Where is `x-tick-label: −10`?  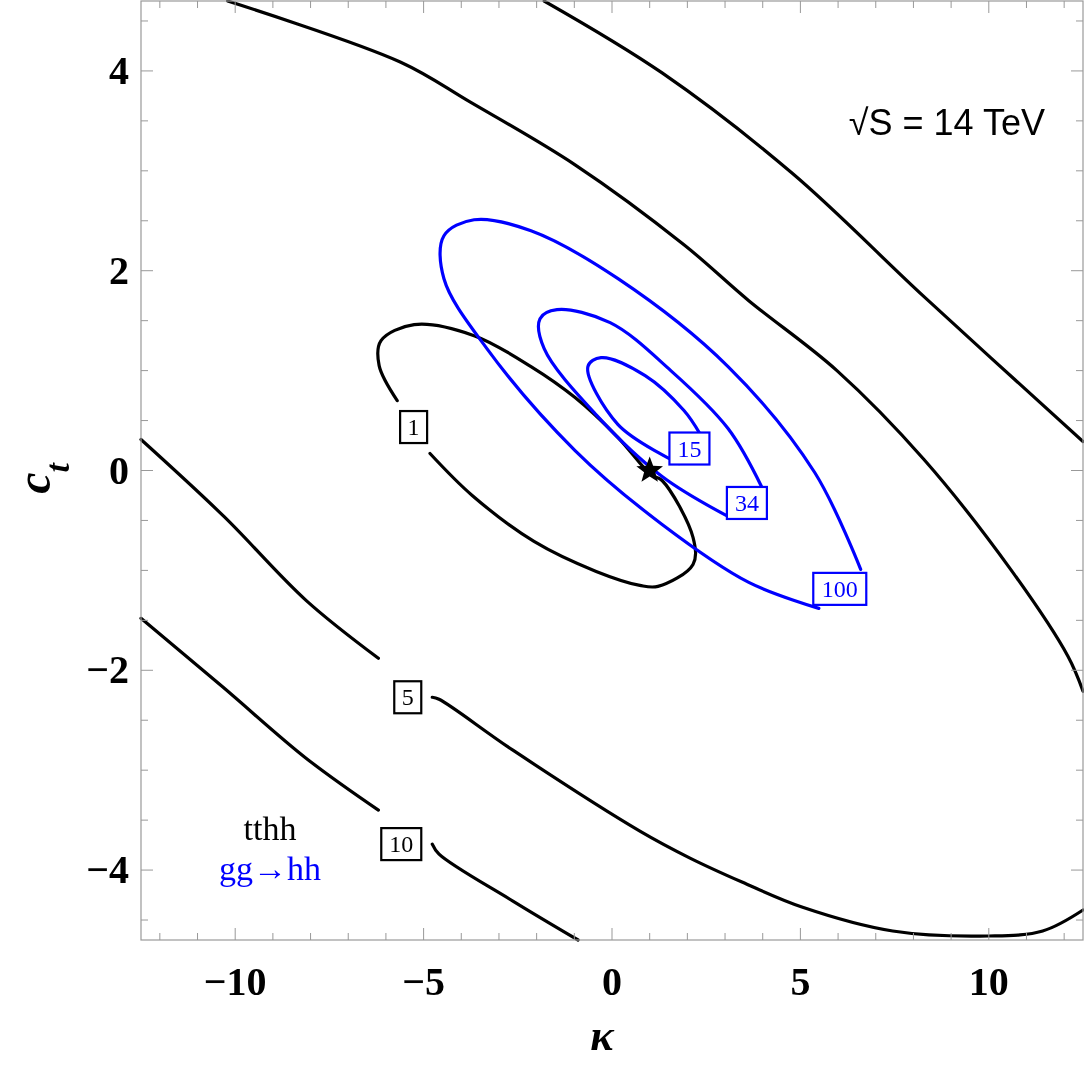
x-tick-label: −10 is located at coordinates (235, 981).